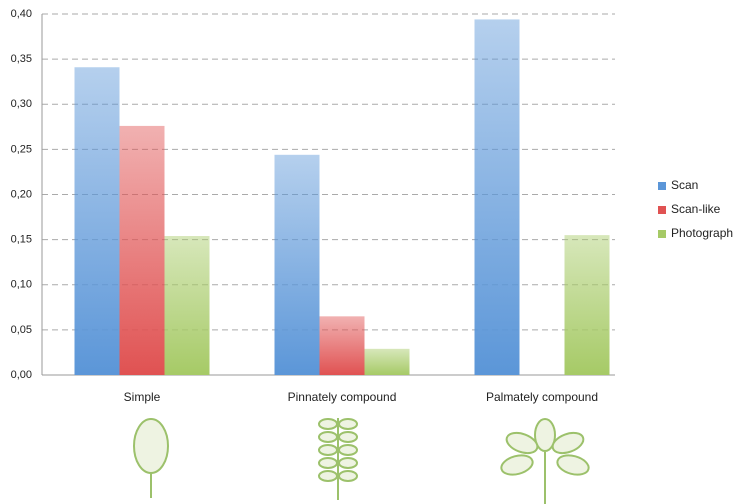 The image size is (741, 504). What do you see at coordinates (338, 450) in the screenshot?
I see `pinnate-leaf` at bounding box center [338, 450].